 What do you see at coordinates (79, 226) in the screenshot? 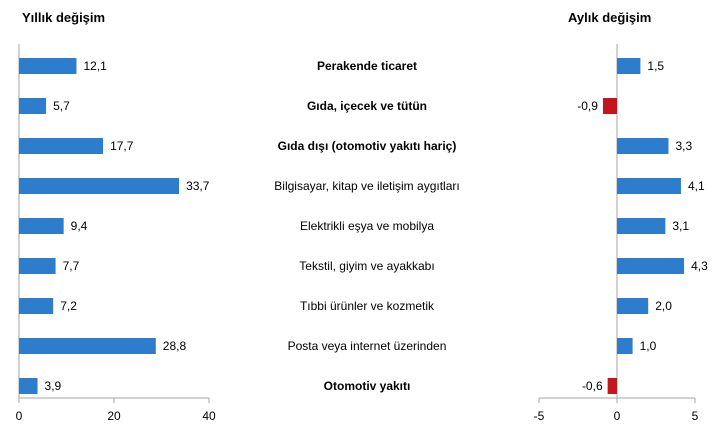
I see `yearly-value-label: 9,4` at bounding box center [79, 226].